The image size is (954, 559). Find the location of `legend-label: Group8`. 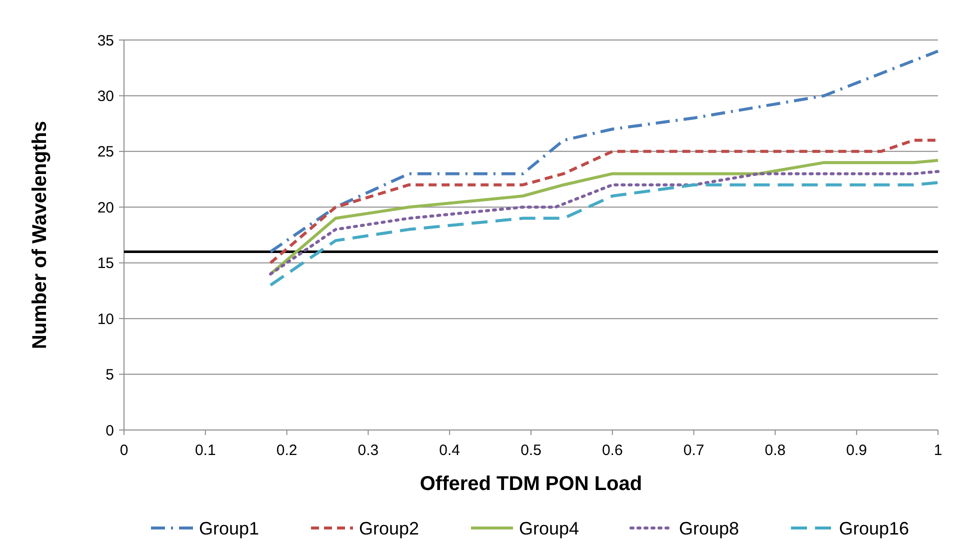

legend-label: Group8 is located at coordinates (709, 528).